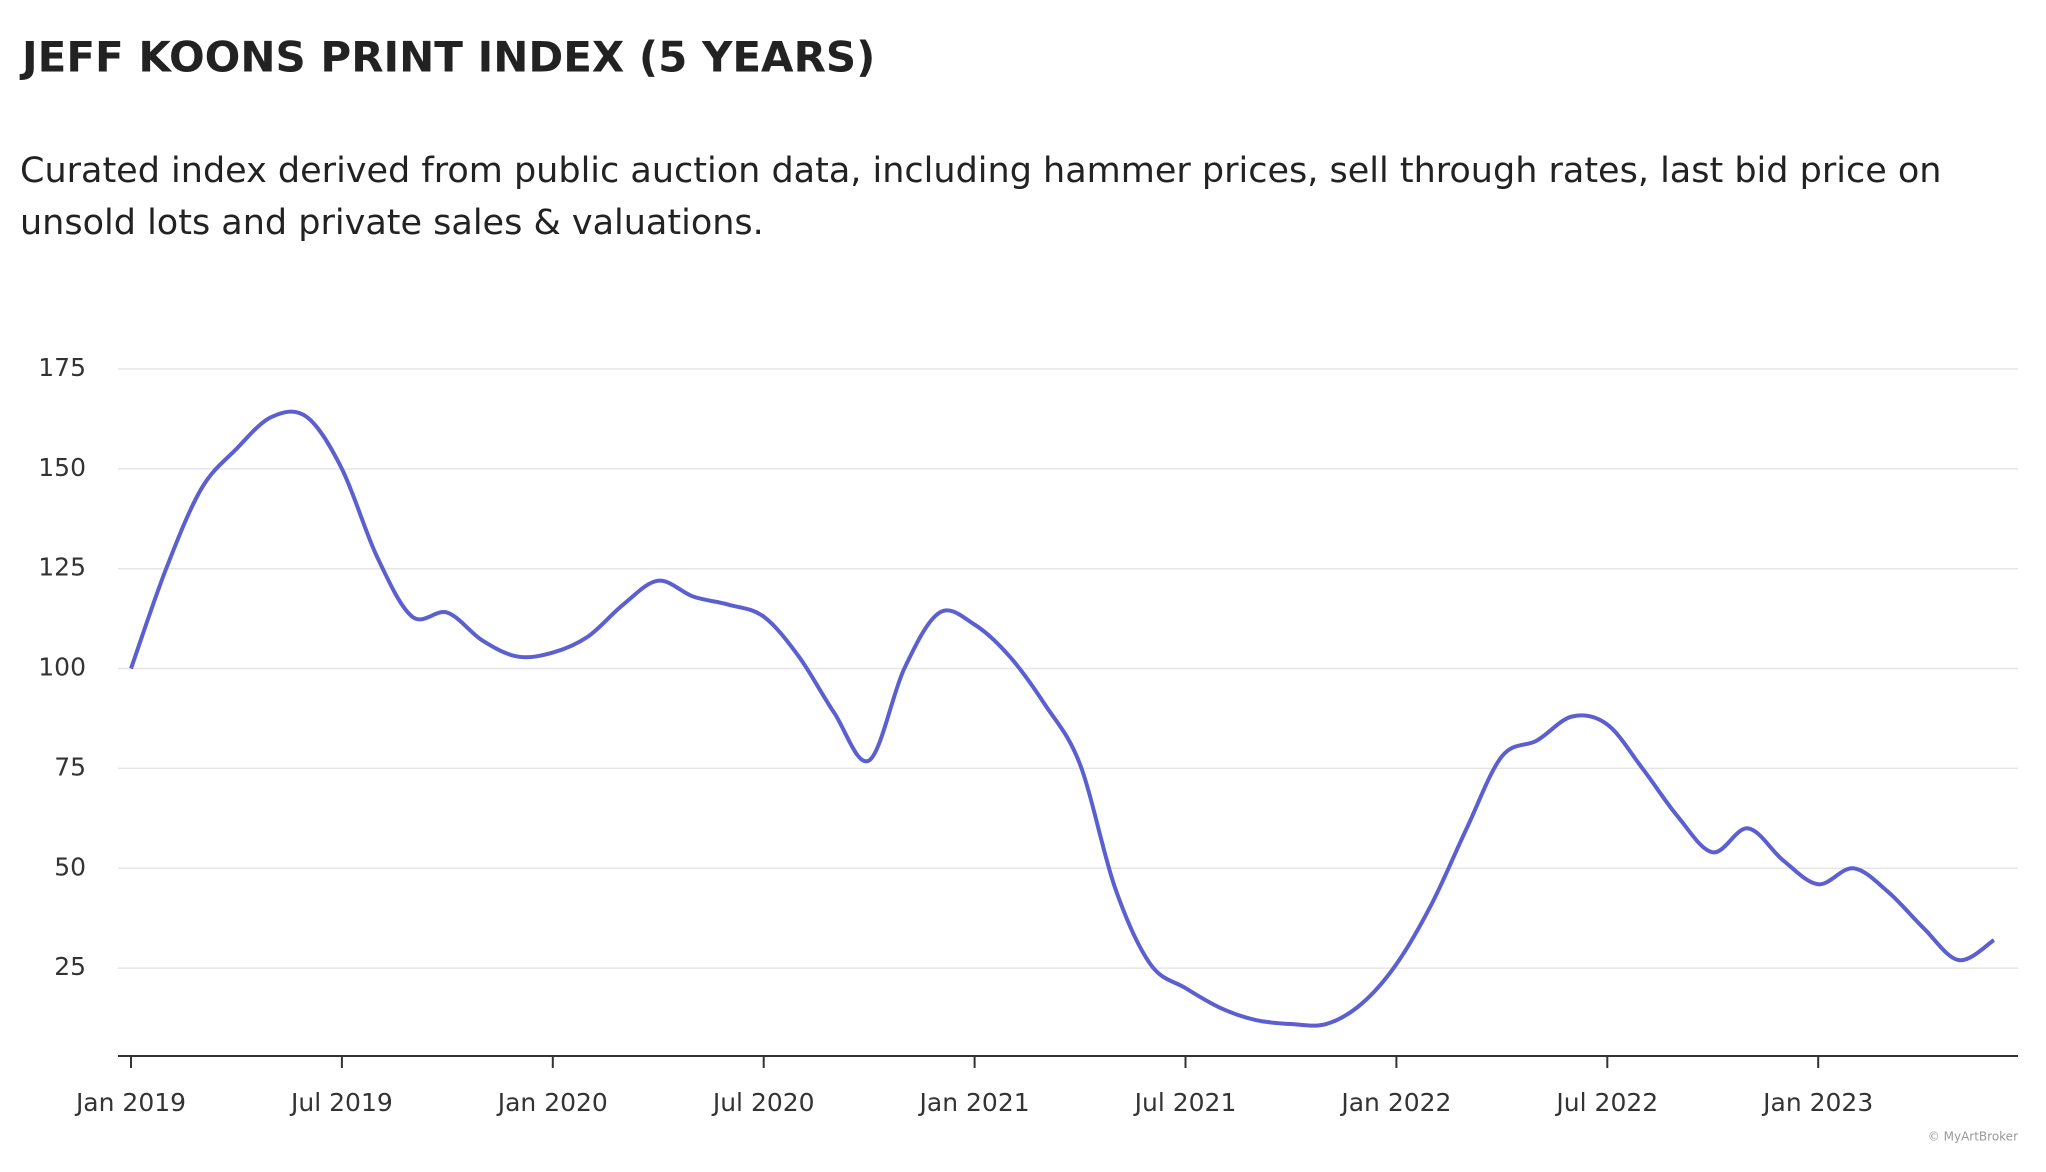  I want to click on y-tick-label: 25, so click(70, 966).